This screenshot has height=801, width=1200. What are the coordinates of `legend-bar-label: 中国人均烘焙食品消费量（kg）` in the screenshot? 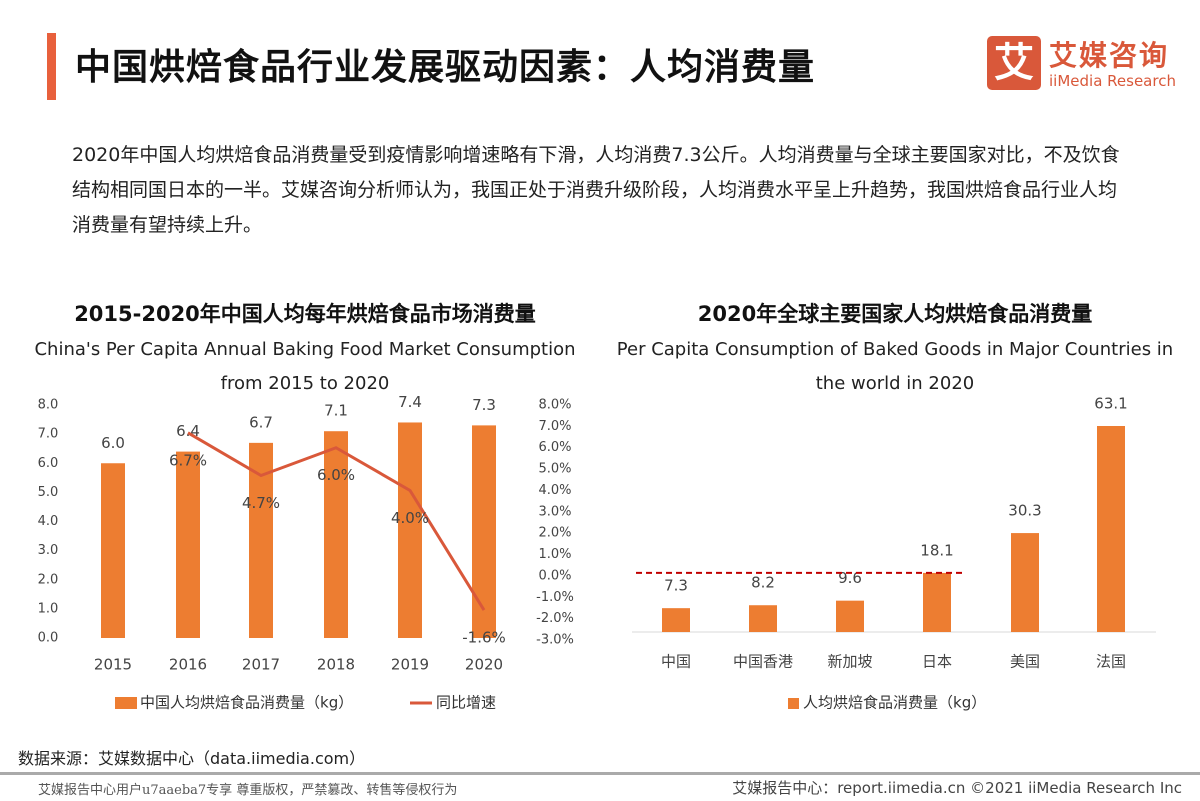 It's located at (246, 703).